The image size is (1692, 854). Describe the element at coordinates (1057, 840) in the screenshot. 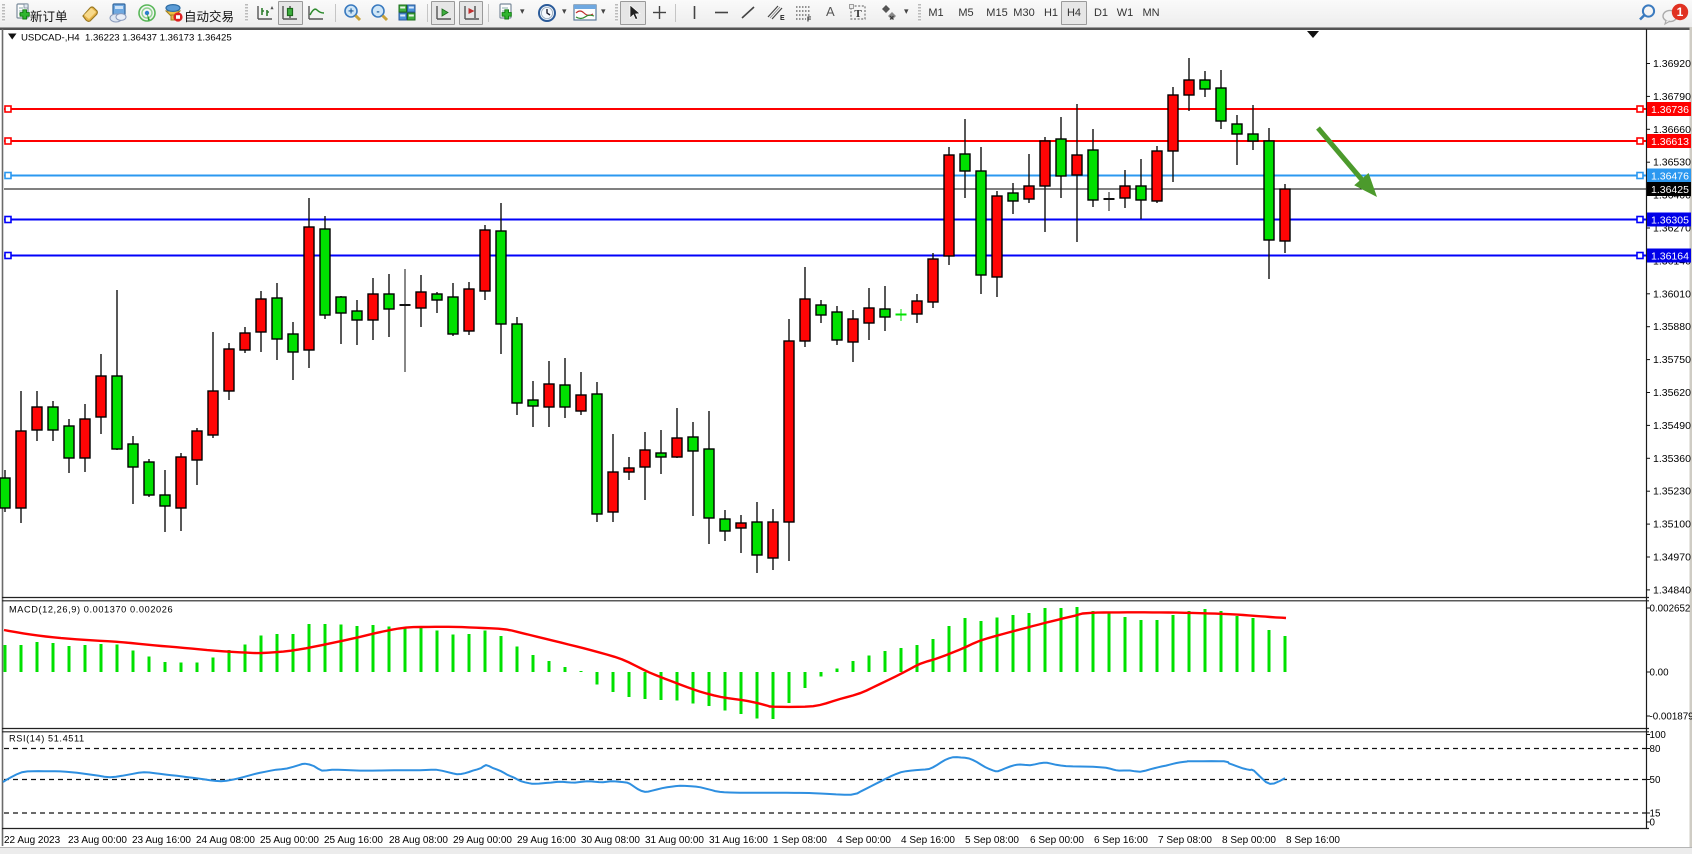

I see `svg-text: 6 Sep 00:00` at that location.